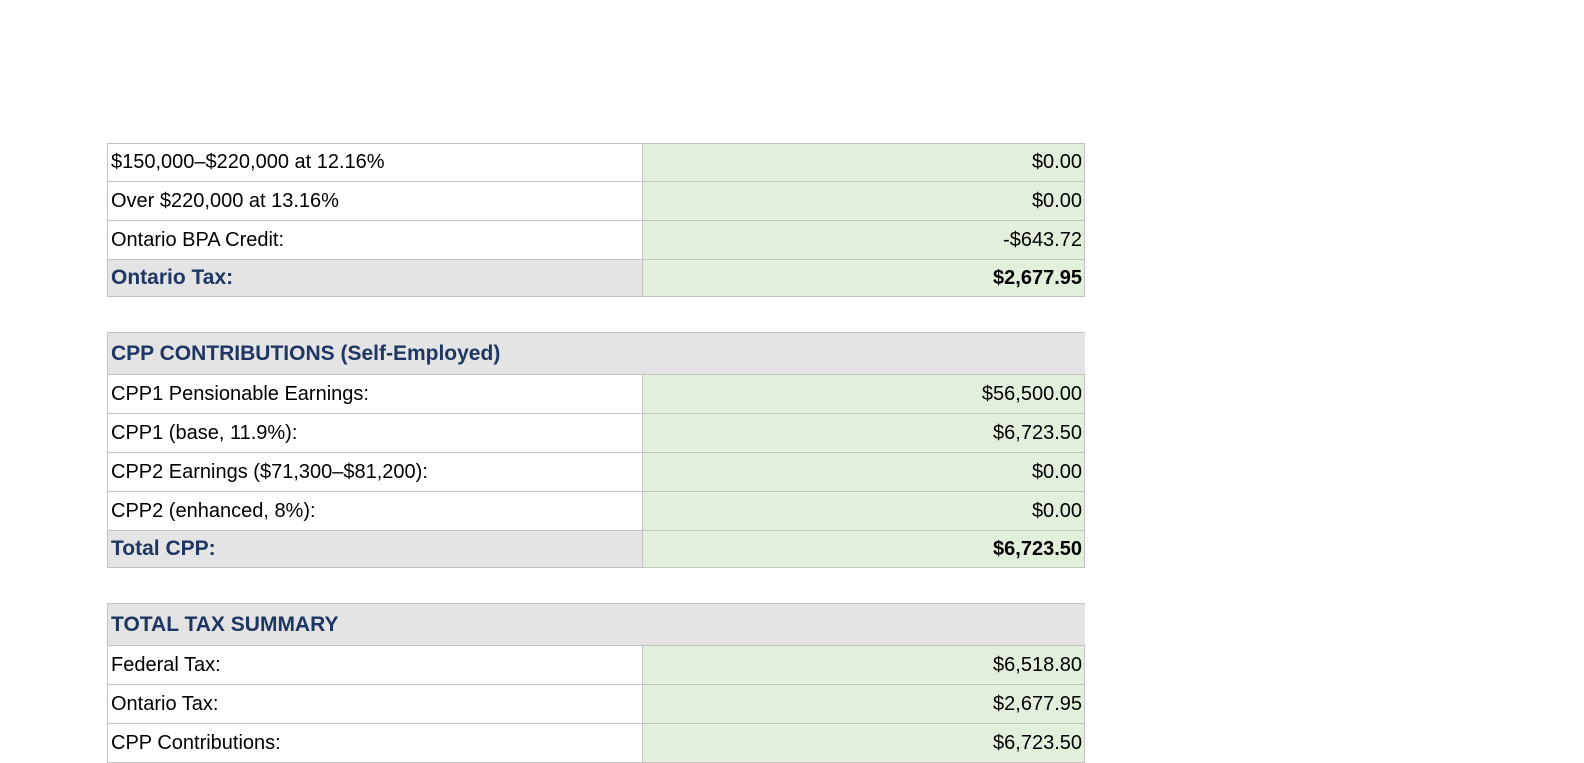  Describe the element at coordinates (375, 743) in the screenshot. I see `row-label-cell: CPP Contributions:` at that location.